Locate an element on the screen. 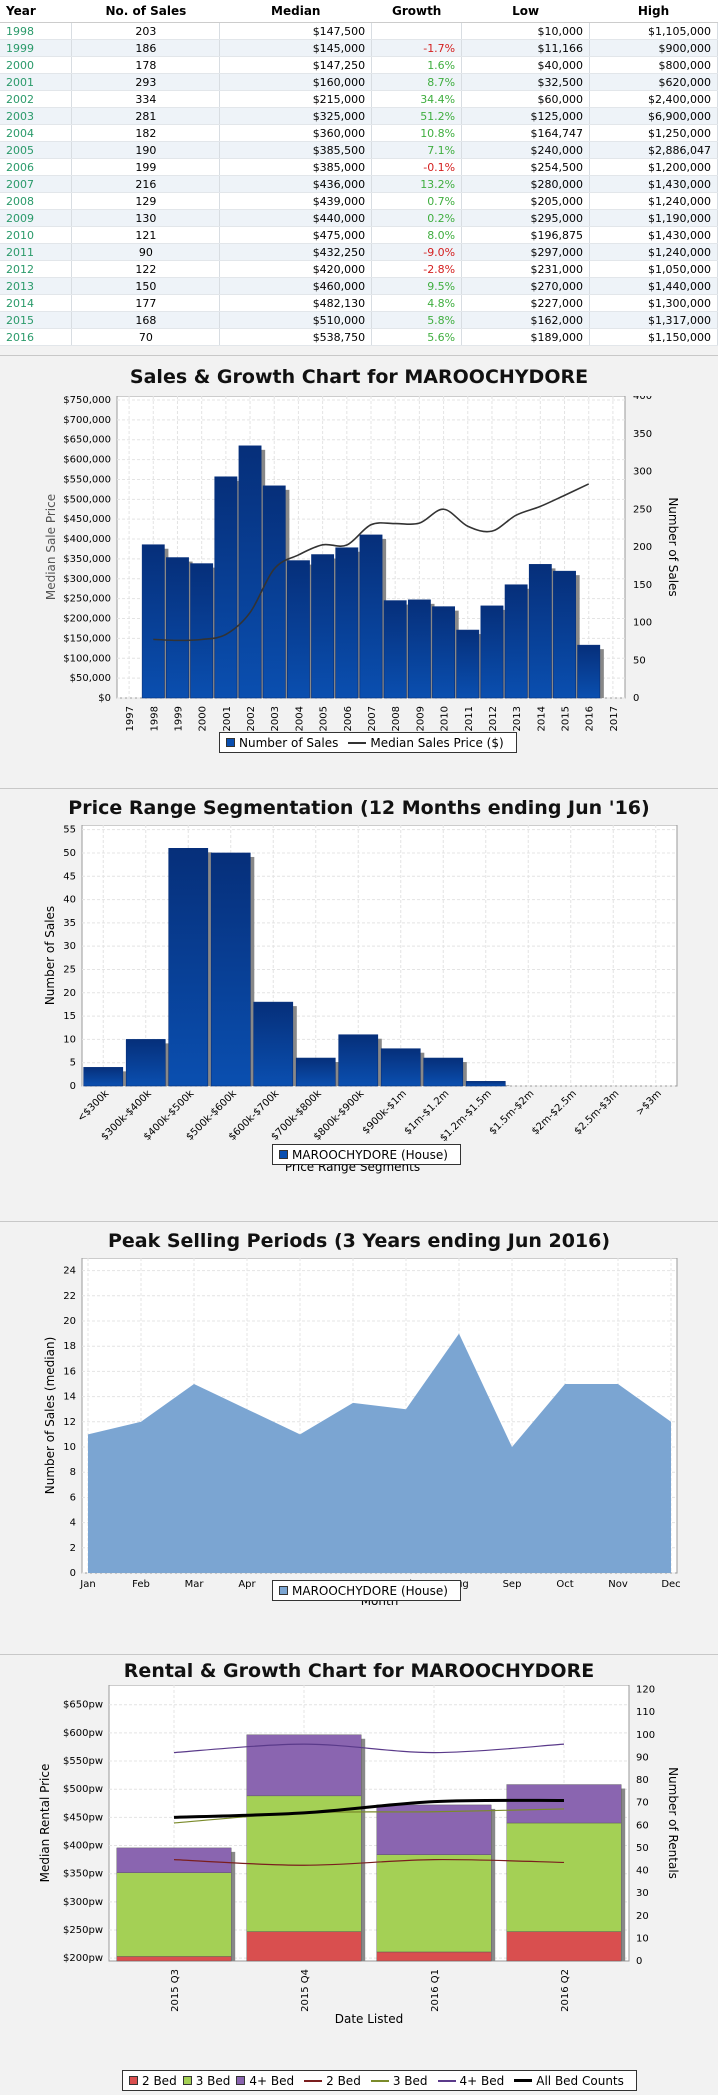  table-cell: 51.2% is located at coordinates (417, 116).